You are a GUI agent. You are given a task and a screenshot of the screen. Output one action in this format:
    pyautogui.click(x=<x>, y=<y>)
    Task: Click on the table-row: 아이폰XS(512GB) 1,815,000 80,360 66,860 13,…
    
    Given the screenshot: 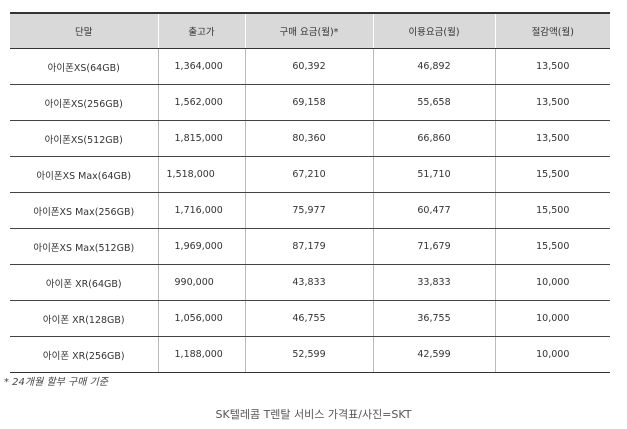 What is the action you would take?
    pyautogui.click(x=310, y=138)
    